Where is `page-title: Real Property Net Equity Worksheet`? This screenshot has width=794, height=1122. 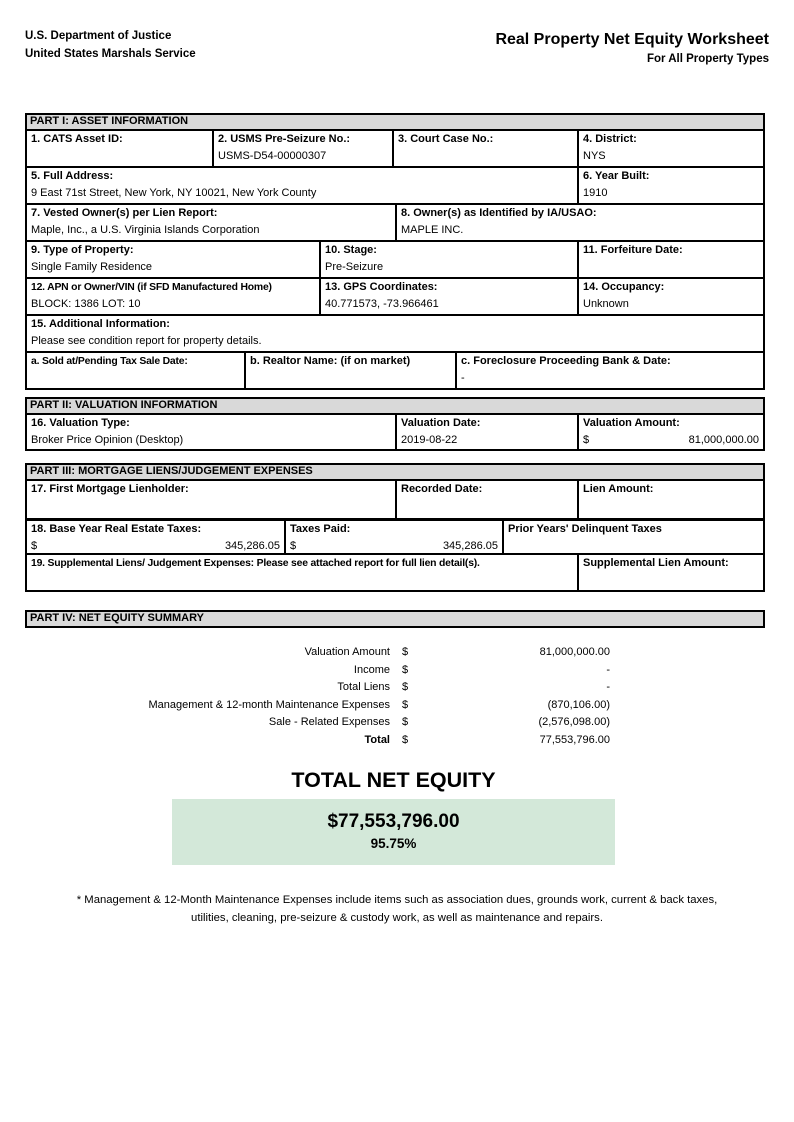 page-title: Real Property Net Equity Worksheet is located at coordinates (632, 39).